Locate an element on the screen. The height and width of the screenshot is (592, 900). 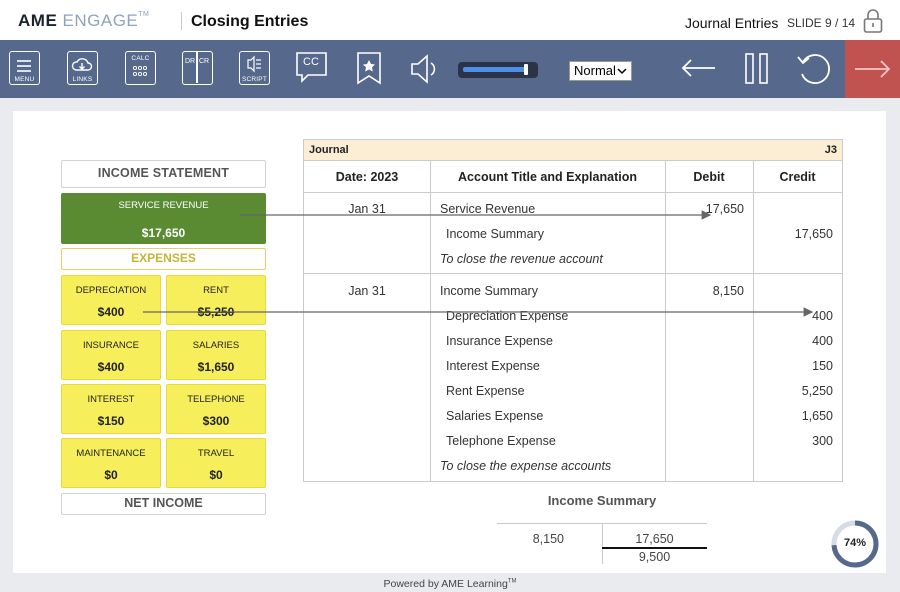
t-account-debit: 8,150 is located at coordinates (548, 539).